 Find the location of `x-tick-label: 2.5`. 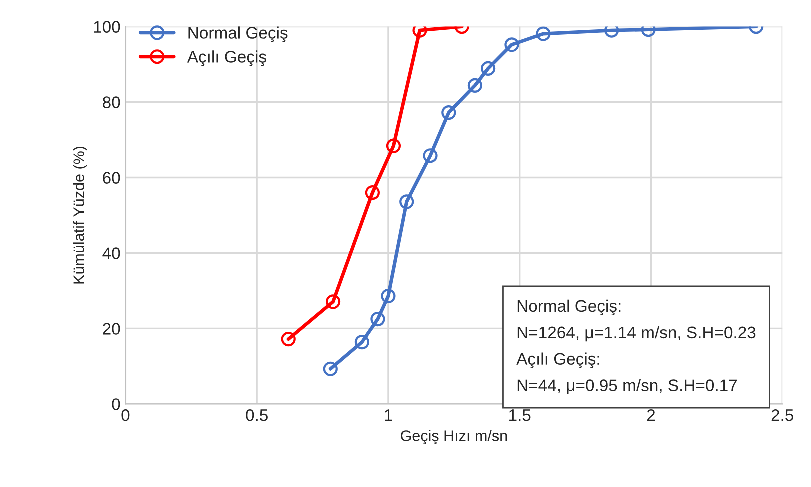

x-tick-label: 2.5 is located at coordinates (783, 416).